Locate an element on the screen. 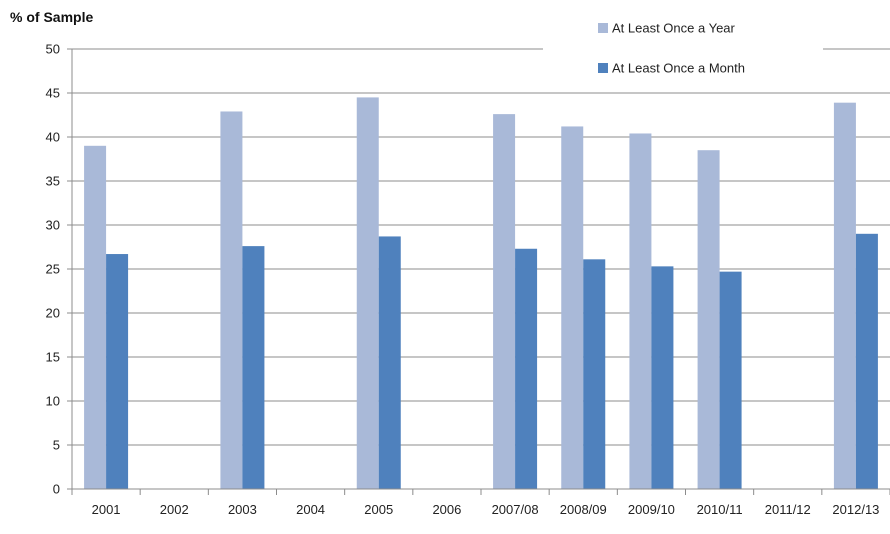  x-tick-label-2007-08: 2007/08 is located at coordinates (515, 509).